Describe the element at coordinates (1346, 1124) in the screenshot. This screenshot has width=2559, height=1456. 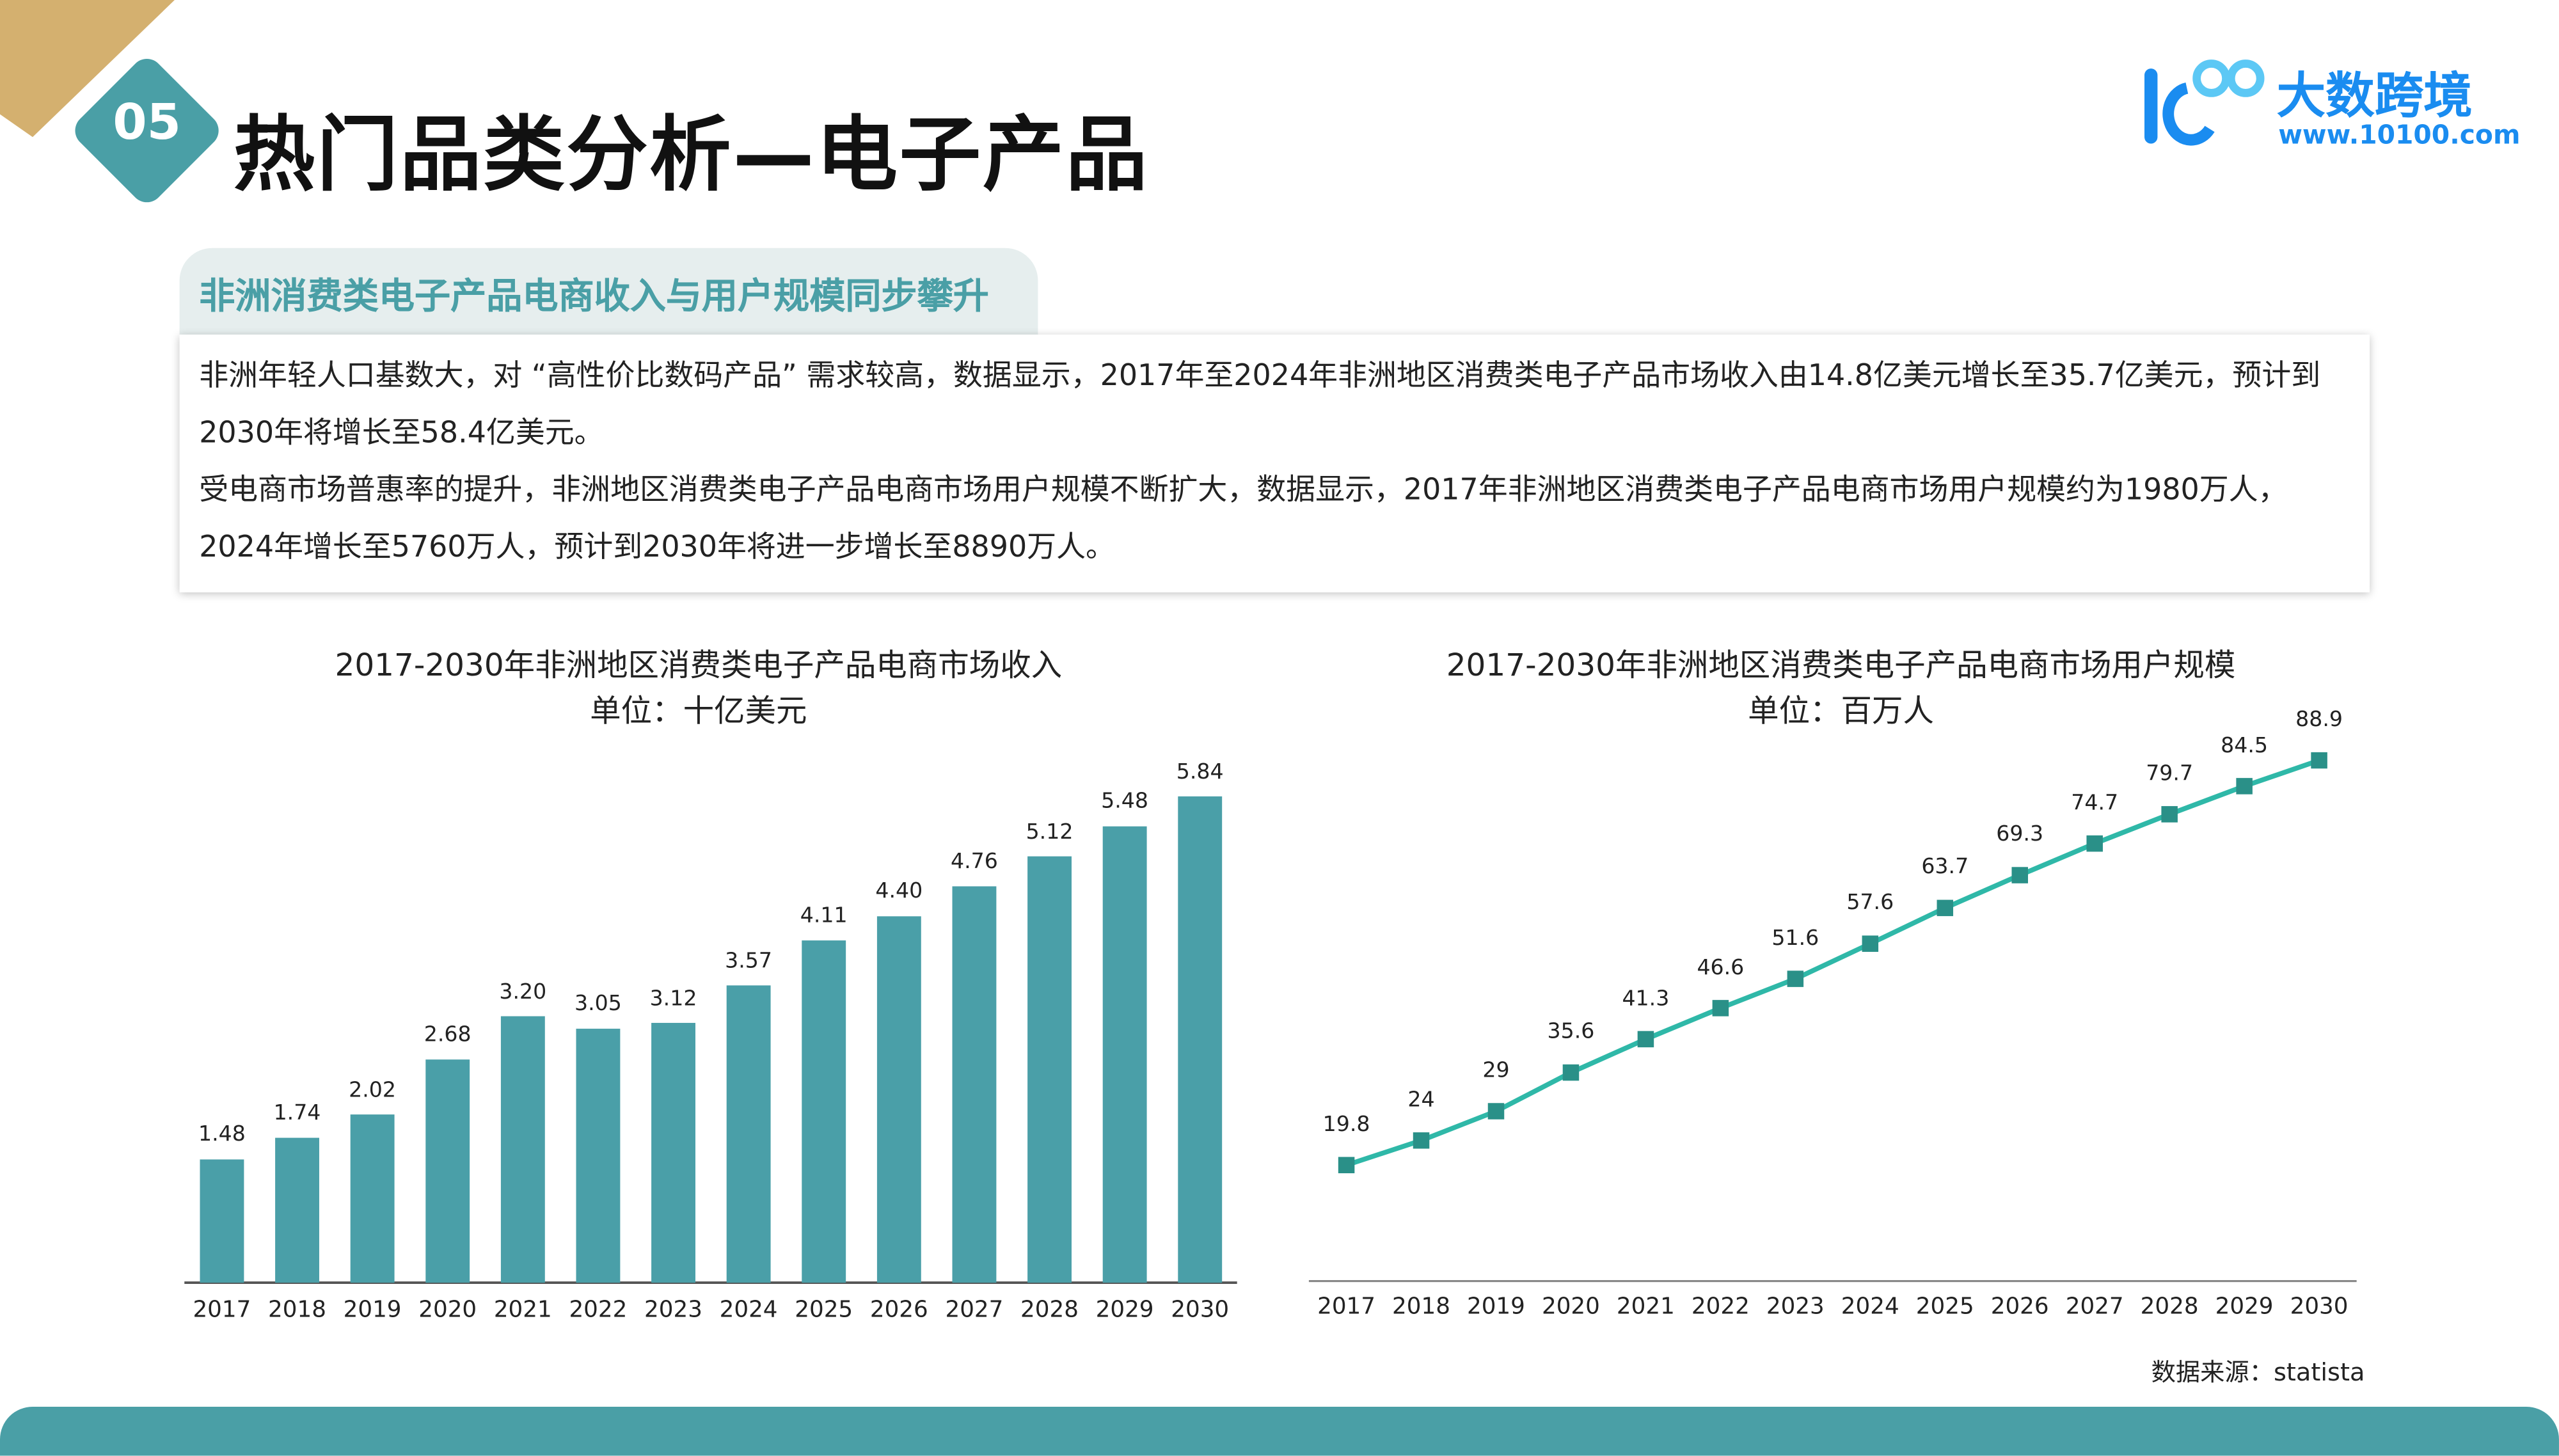
I see `data-label: 19.8` at that location.